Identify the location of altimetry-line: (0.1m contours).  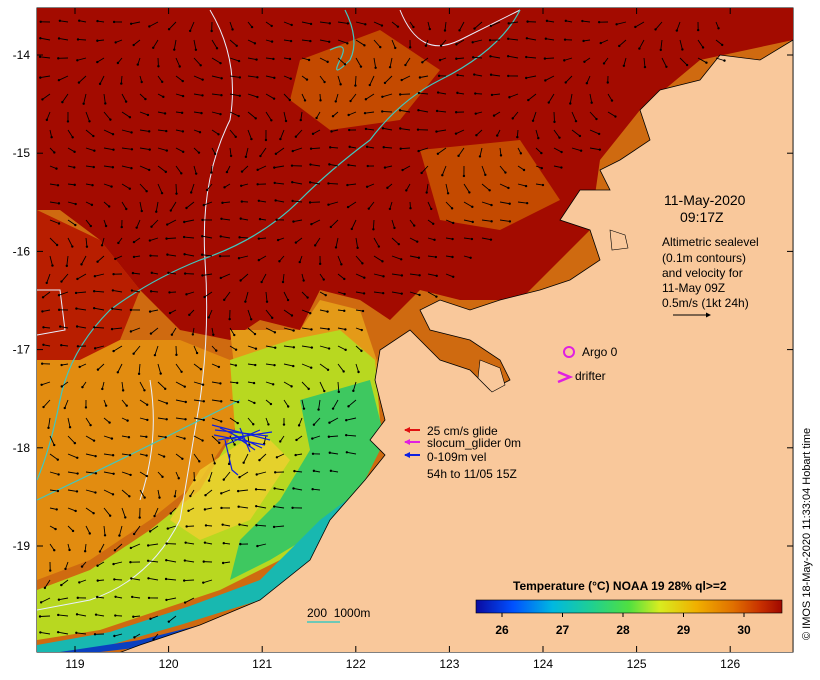
(704, 258).